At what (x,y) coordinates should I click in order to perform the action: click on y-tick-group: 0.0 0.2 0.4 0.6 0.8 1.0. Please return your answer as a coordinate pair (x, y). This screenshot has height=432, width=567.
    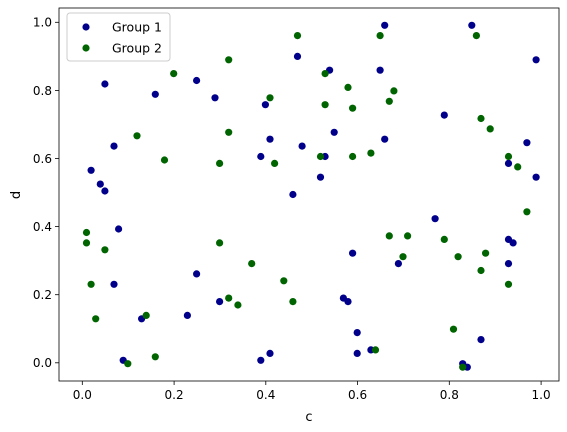
    Looking at the image, I should click on (46, 193).